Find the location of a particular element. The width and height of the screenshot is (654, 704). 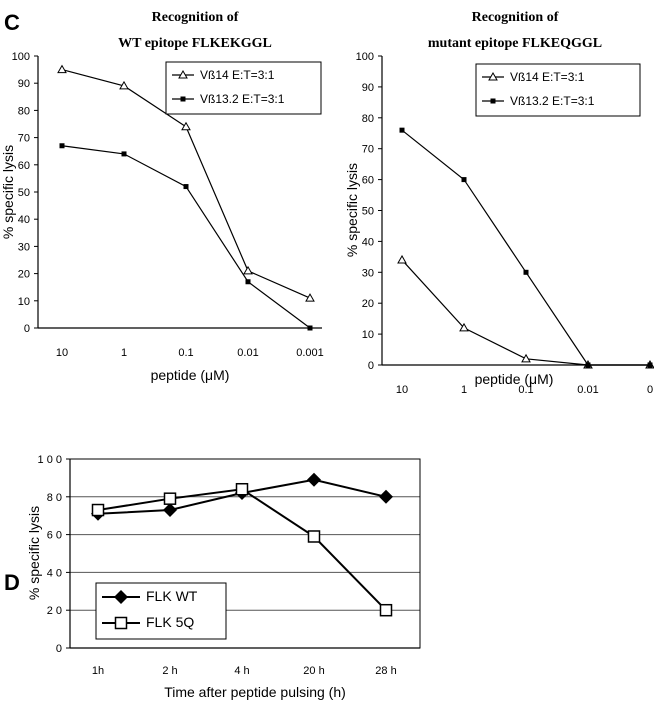

y-tick-label: 8 0 is located at coordinates (54, 498).